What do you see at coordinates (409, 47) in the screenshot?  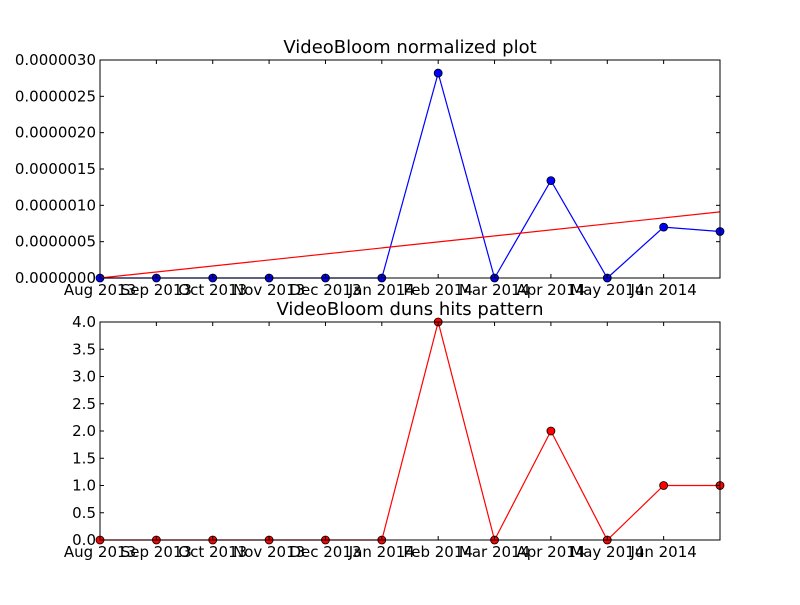 I see `normalized-plot-title: VideoBloom normalized plot` at bounding box center [409, 47].